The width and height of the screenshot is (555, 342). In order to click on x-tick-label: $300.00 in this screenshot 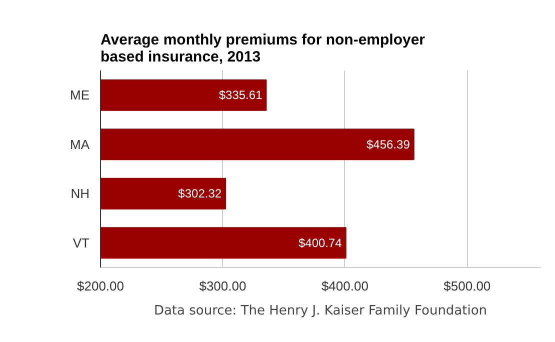, I will do `click(222, 286)`.